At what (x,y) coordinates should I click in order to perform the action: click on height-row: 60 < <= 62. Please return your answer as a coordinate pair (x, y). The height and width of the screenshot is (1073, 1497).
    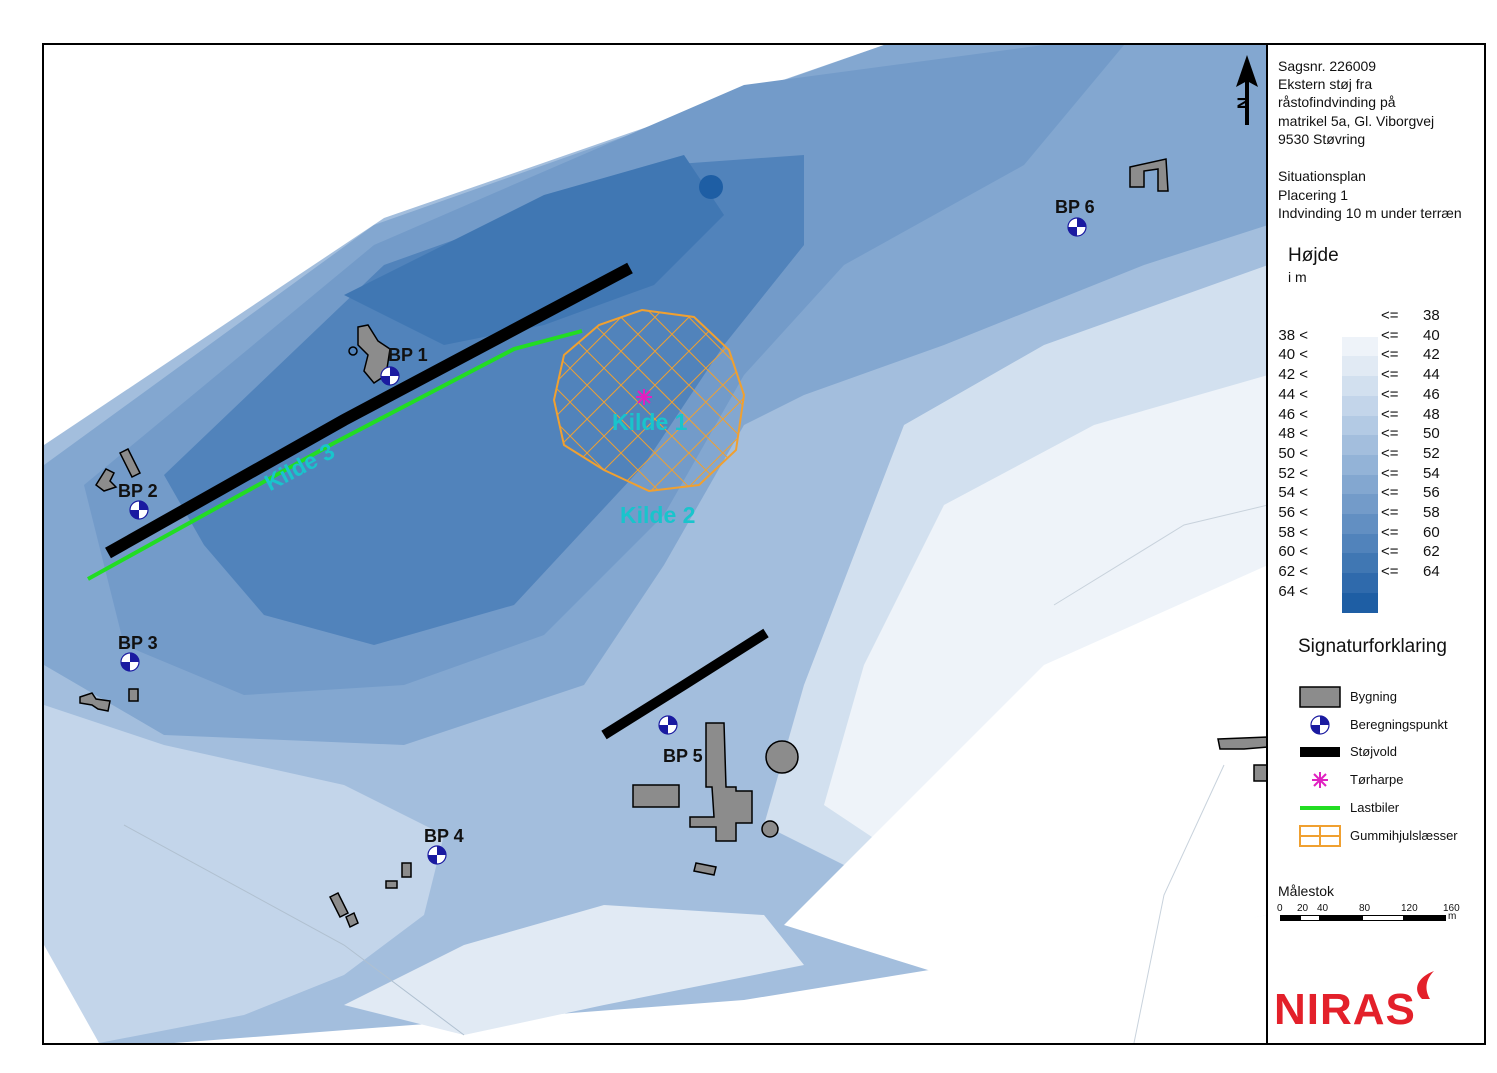
    Looking at the image, I should click on (1368, 552).